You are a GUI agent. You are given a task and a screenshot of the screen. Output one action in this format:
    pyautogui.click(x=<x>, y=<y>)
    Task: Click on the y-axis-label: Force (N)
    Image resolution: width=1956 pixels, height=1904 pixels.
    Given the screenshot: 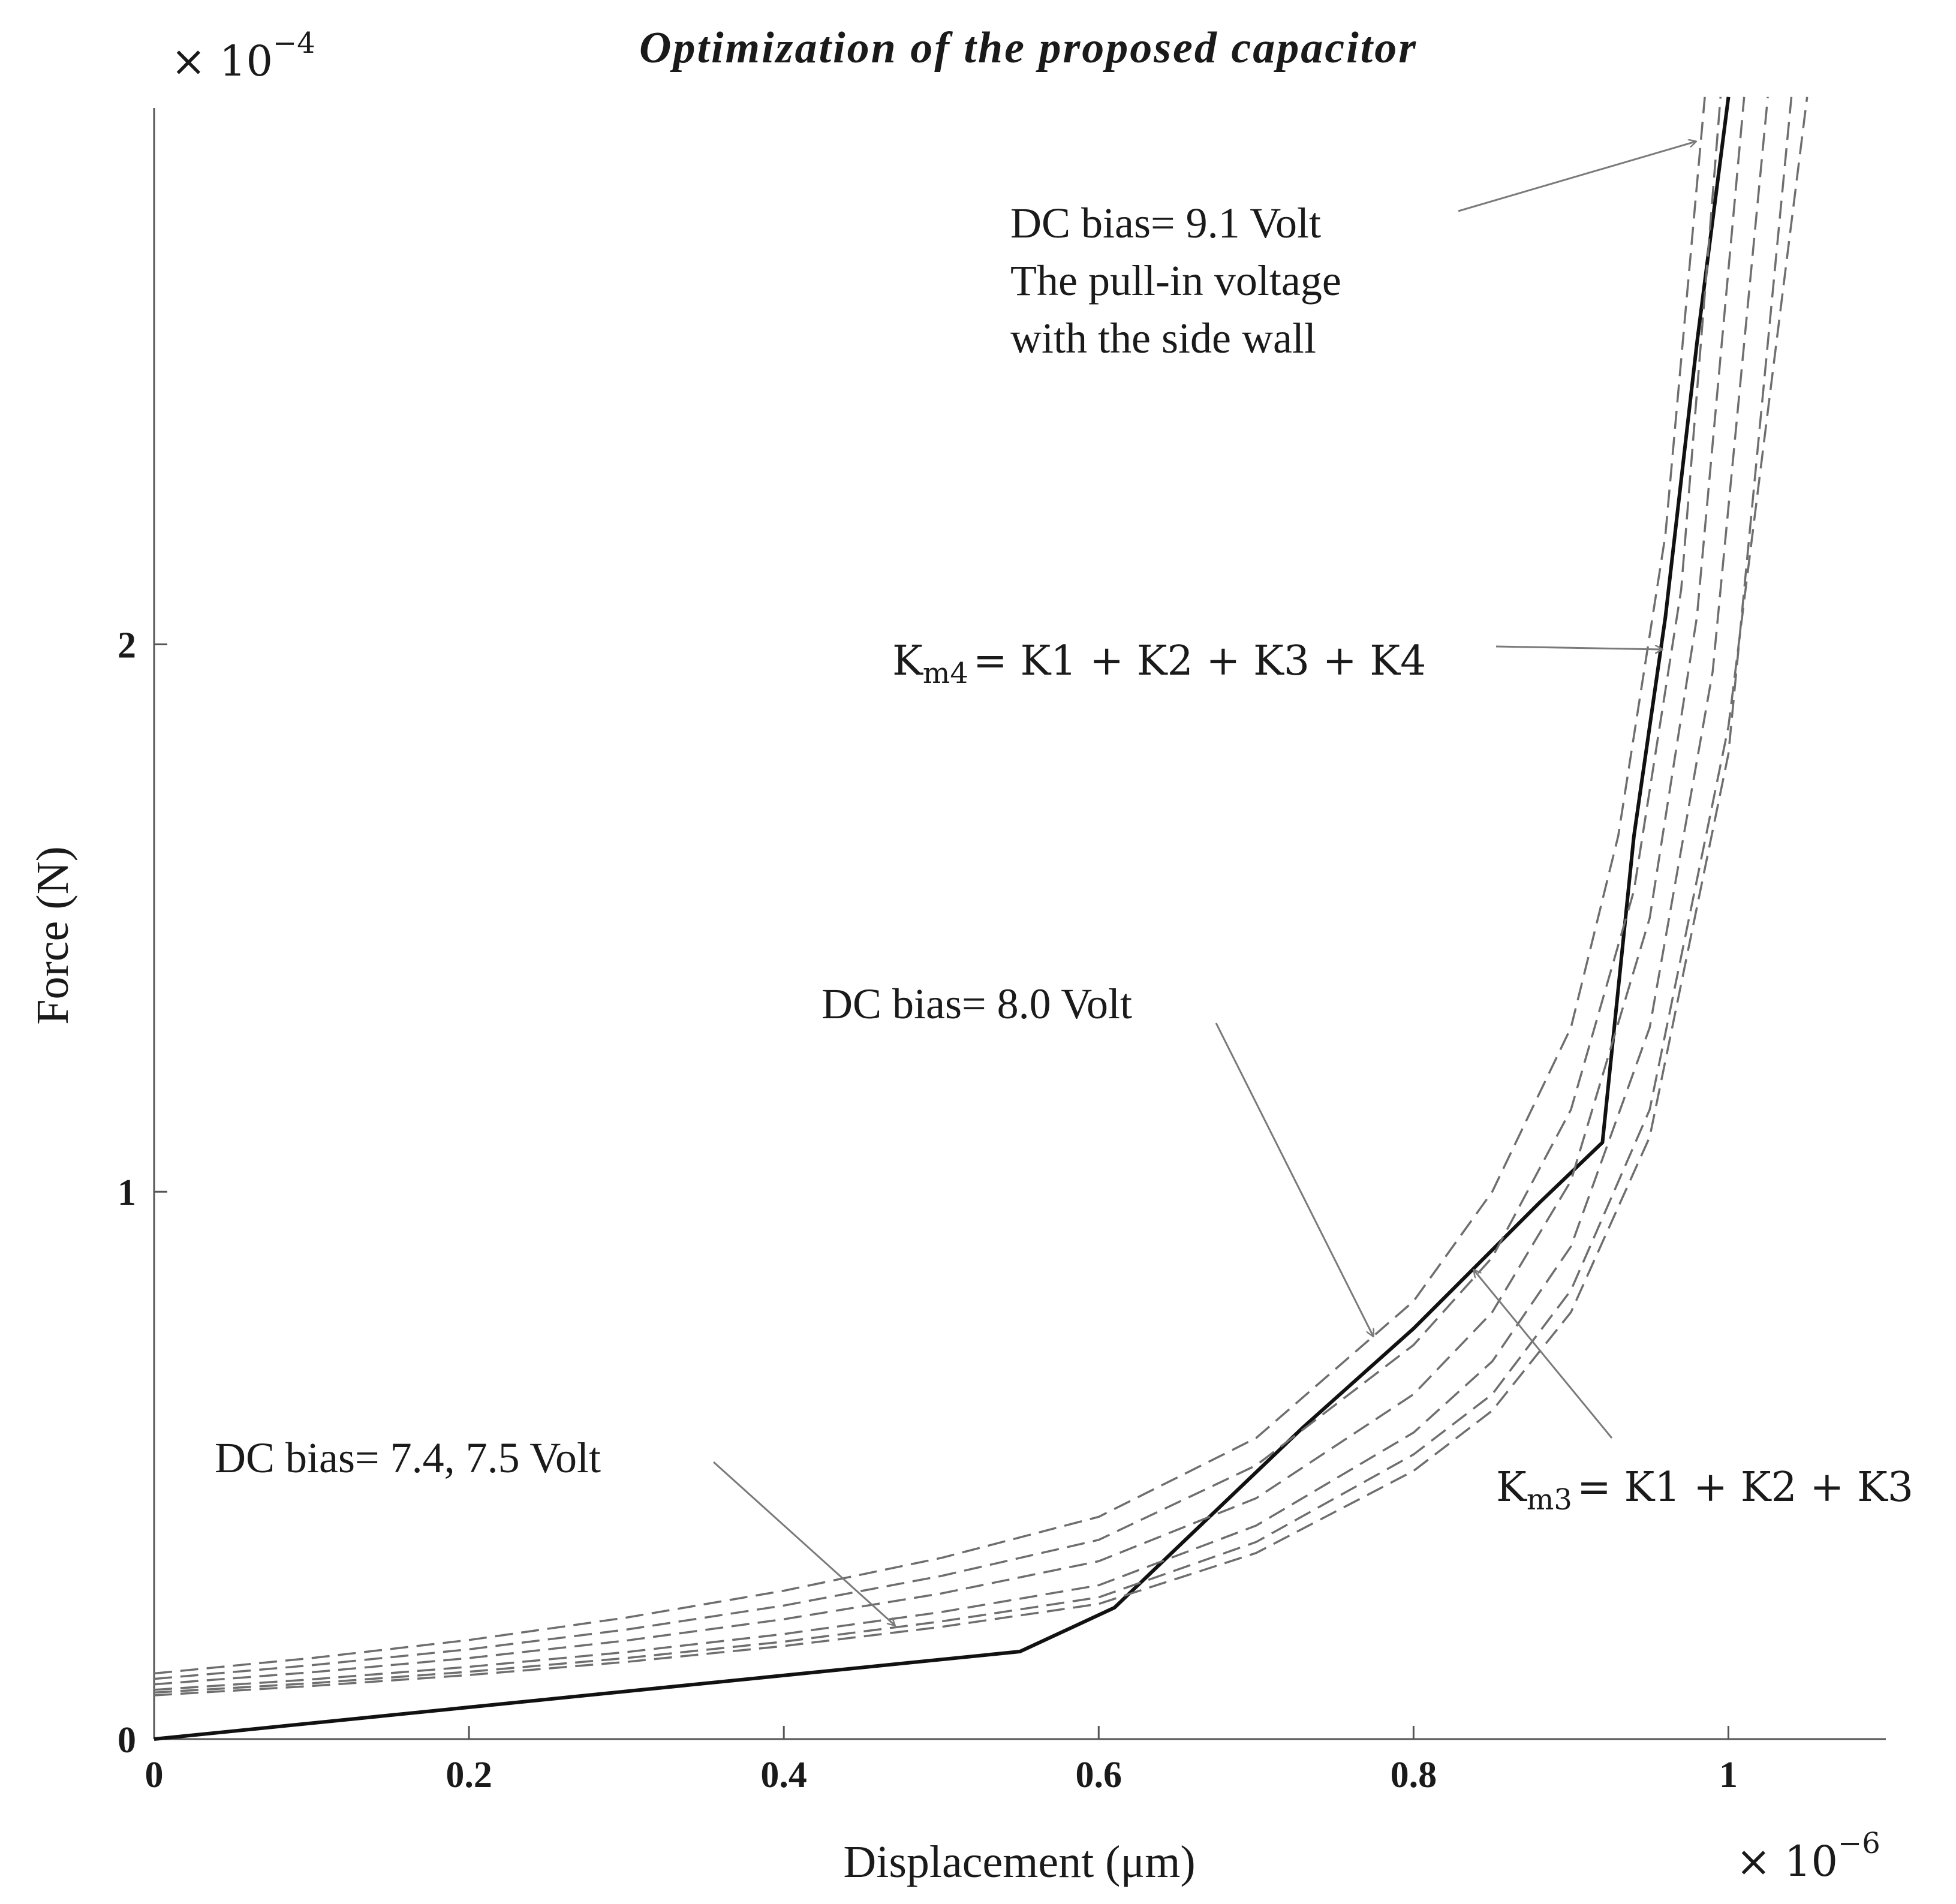 What is the action you would take?
    pyautogui.click(x=53, y=936)
    